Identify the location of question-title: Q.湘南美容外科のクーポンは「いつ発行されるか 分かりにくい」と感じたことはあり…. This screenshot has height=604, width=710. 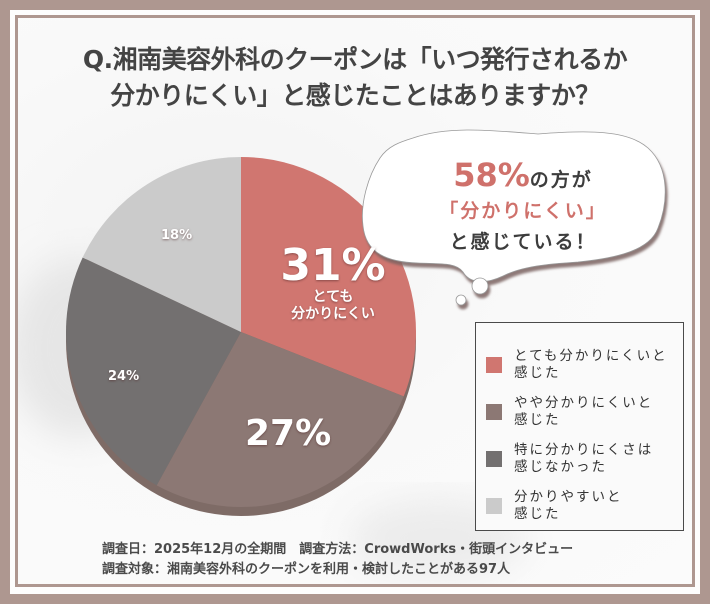
(355, 78).